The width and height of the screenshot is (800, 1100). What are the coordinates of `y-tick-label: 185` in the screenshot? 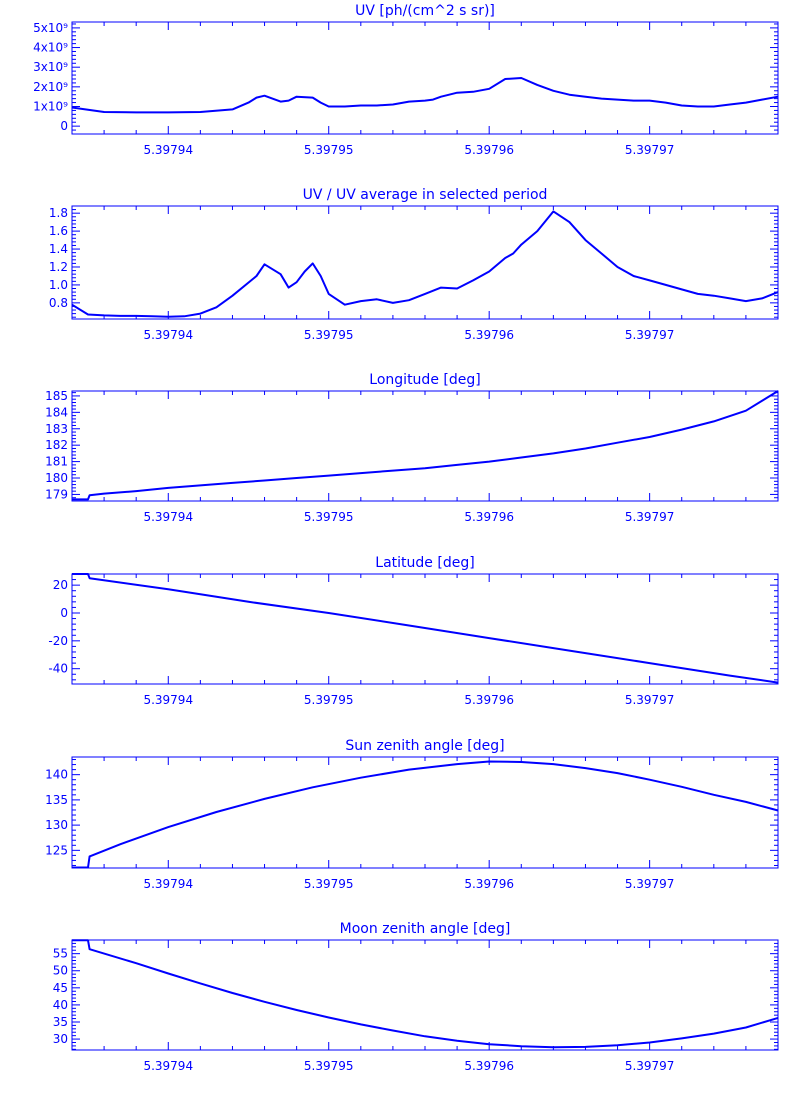 It's located at (56, 396).